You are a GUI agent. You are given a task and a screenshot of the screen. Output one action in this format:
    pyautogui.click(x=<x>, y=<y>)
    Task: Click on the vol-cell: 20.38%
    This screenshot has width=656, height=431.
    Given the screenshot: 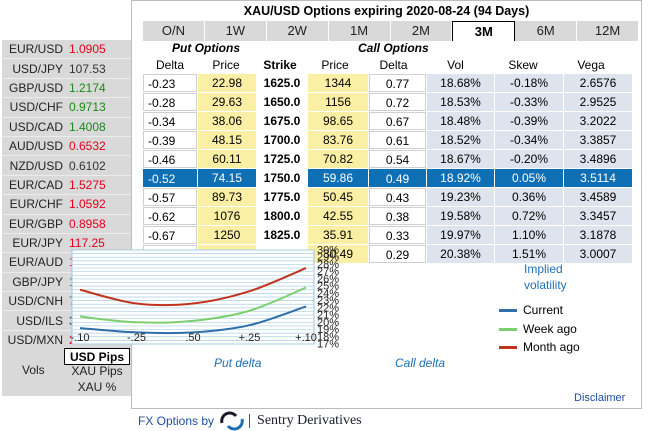 What is the action you would take?
    pyautogui.click(x=460, y=254)
    